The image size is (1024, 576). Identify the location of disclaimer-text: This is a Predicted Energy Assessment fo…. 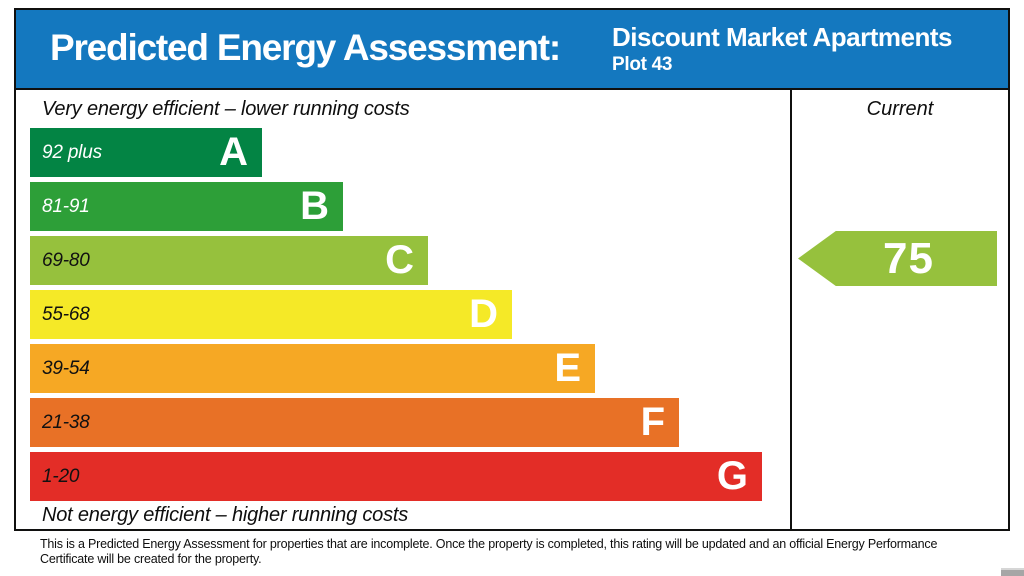
(489, 552).